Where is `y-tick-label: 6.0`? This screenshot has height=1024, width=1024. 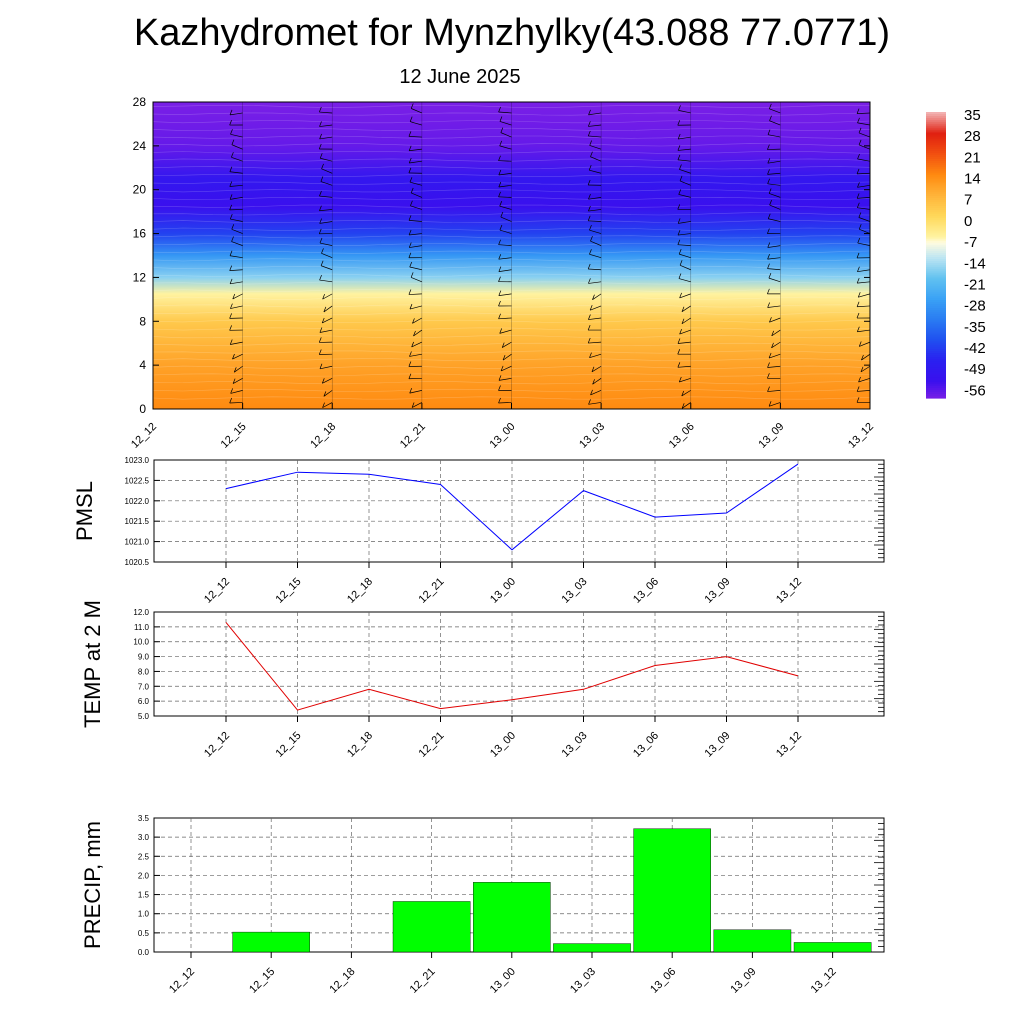 y-tick-label: 6.0 is located at coordinates (144, 701).